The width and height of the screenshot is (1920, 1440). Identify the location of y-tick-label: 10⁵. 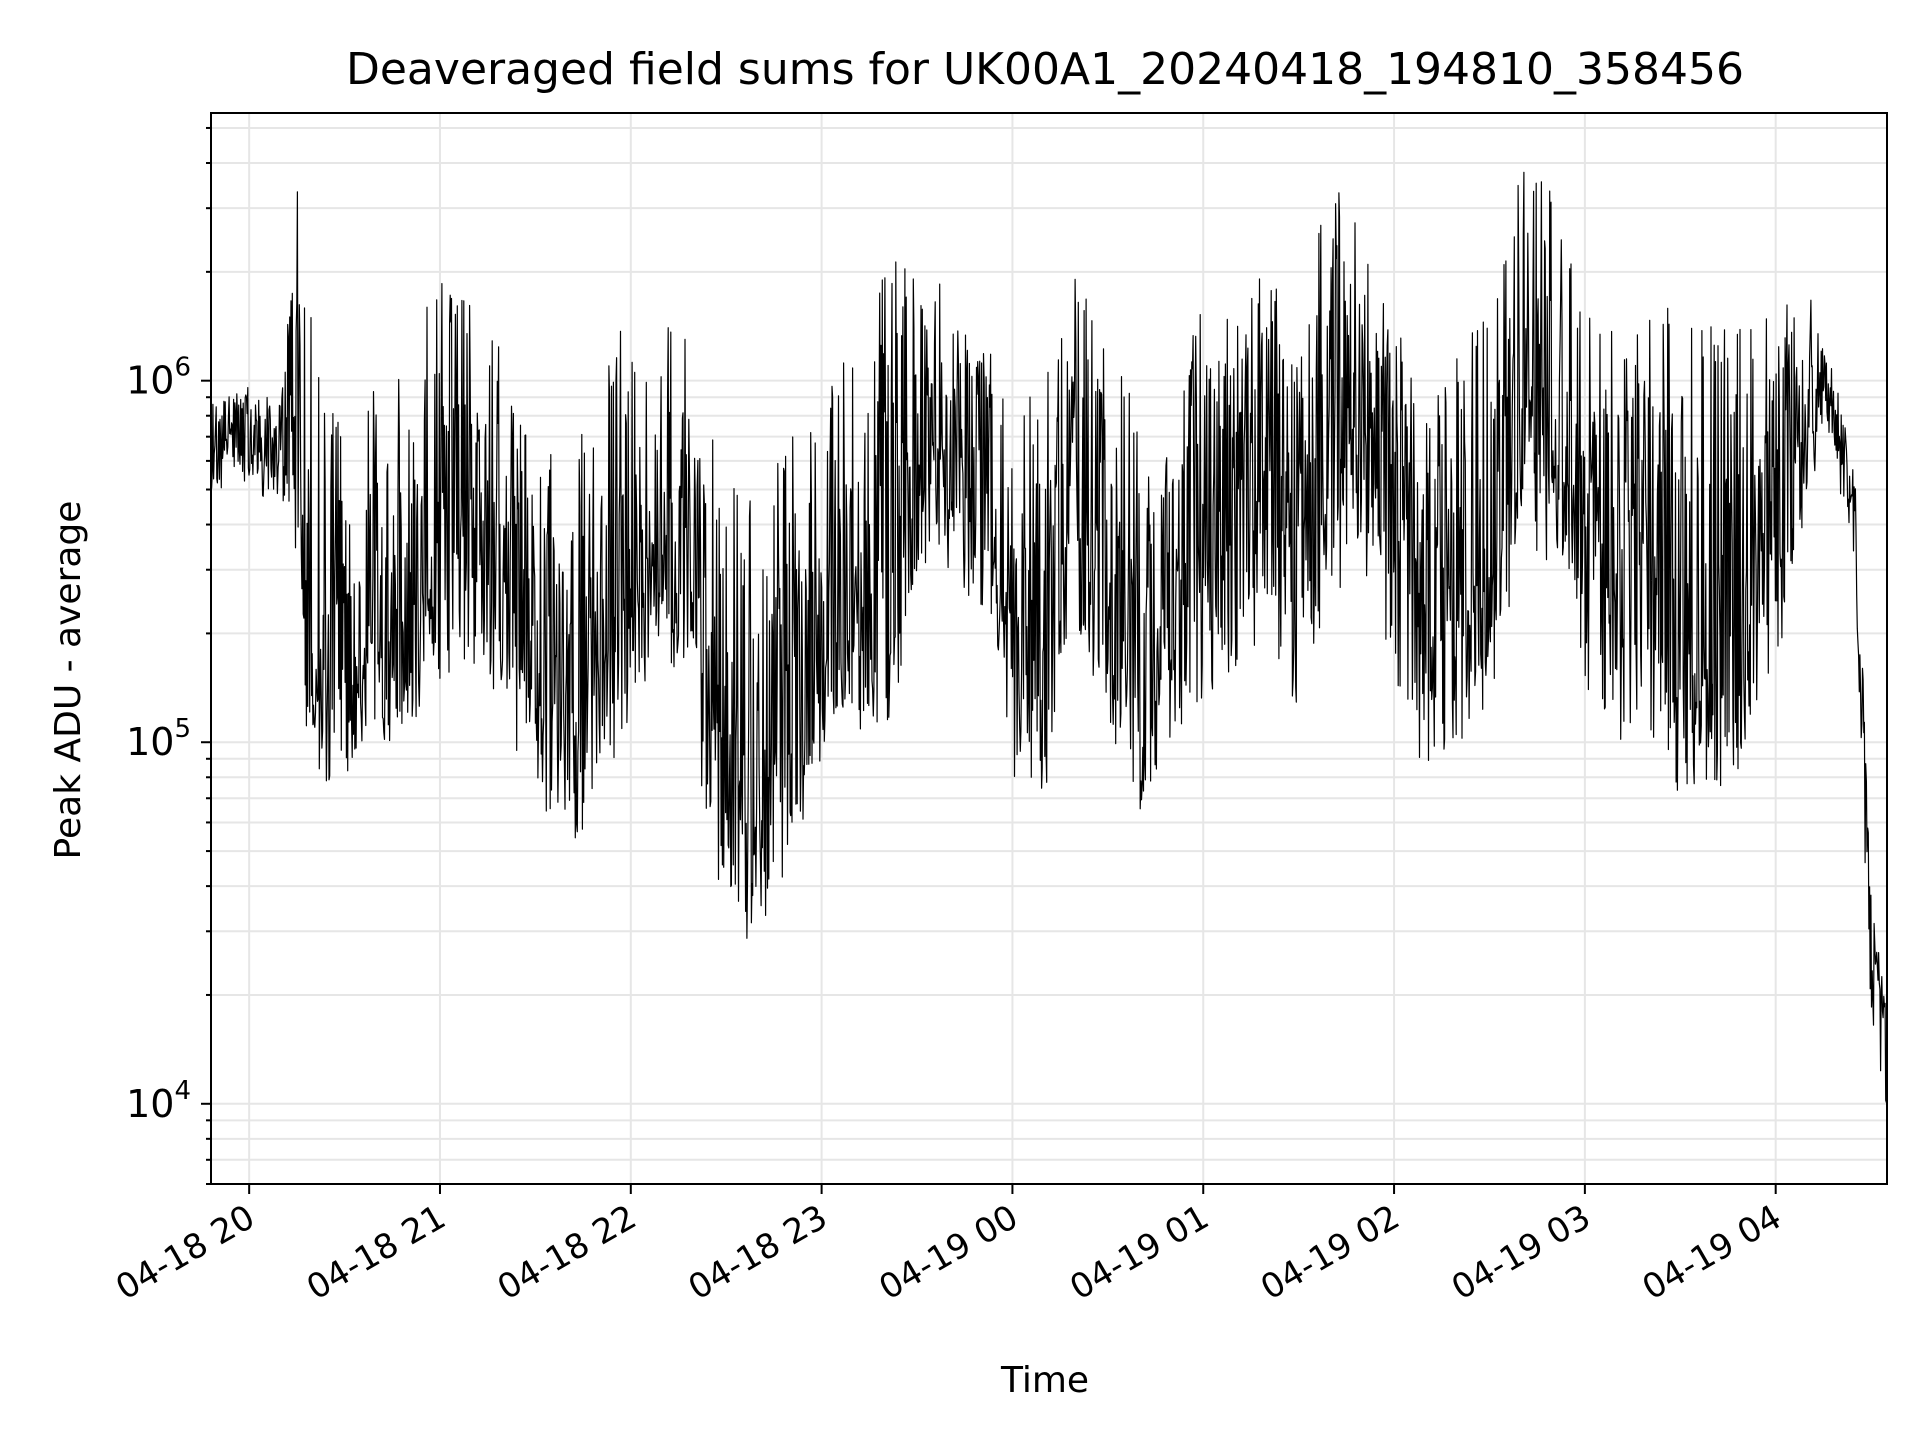
(158, 739).